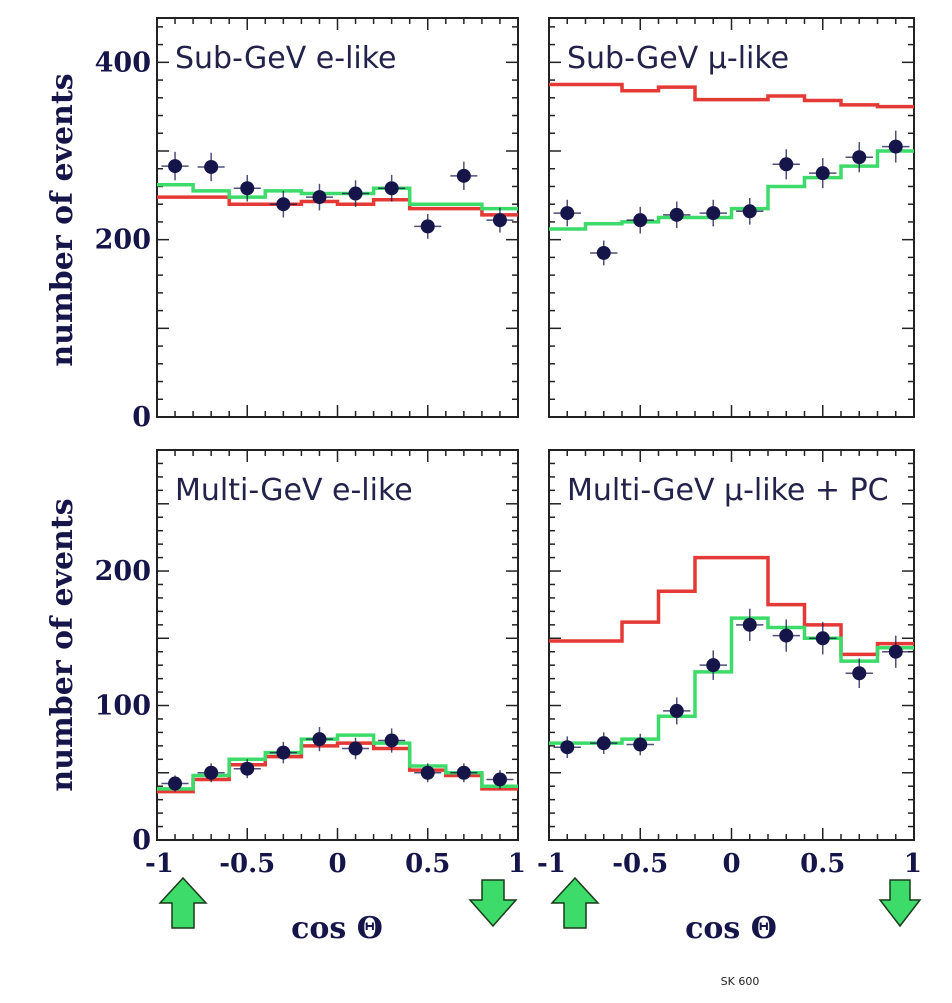 This screenshot has width=952, height=1003. What do you see at coordinates (62, 219) in the screenshot?
I see `ylabel-top: number of events` at bounding box center [62, 219].